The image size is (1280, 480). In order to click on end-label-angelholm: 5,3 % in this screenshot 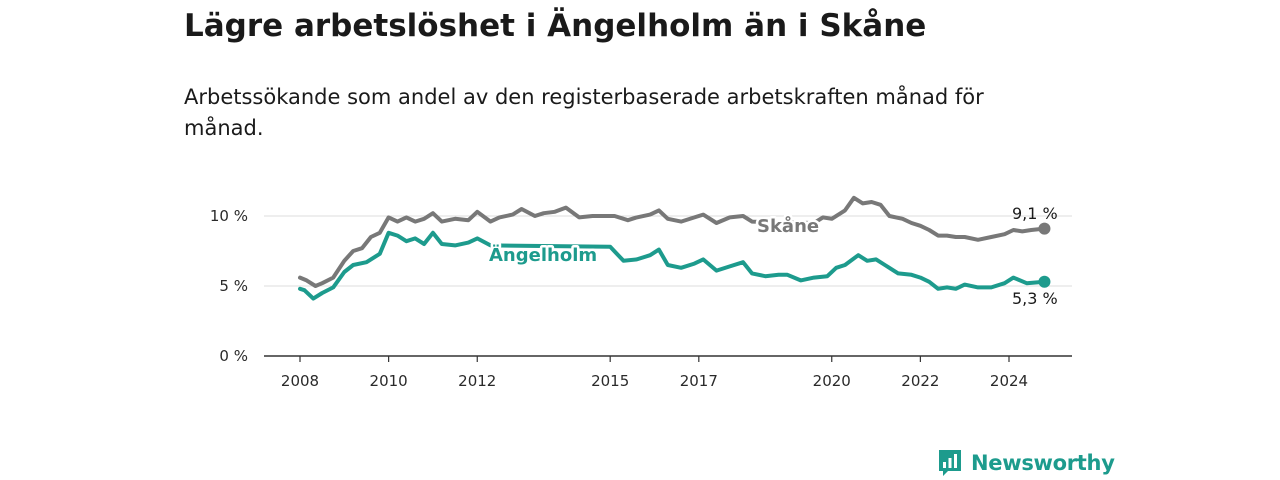, I will do `click(1035, 298)`.